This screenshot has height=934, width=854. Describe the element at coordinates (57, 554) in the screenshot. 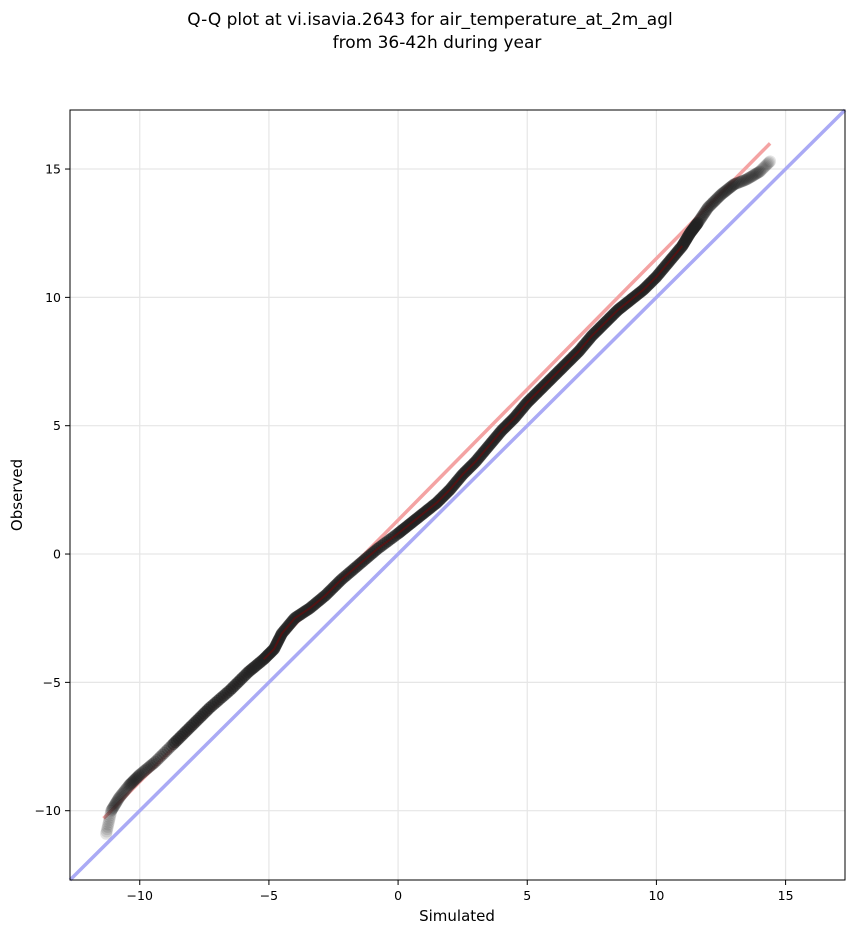

I see `y-tick-label: 0` at that location.